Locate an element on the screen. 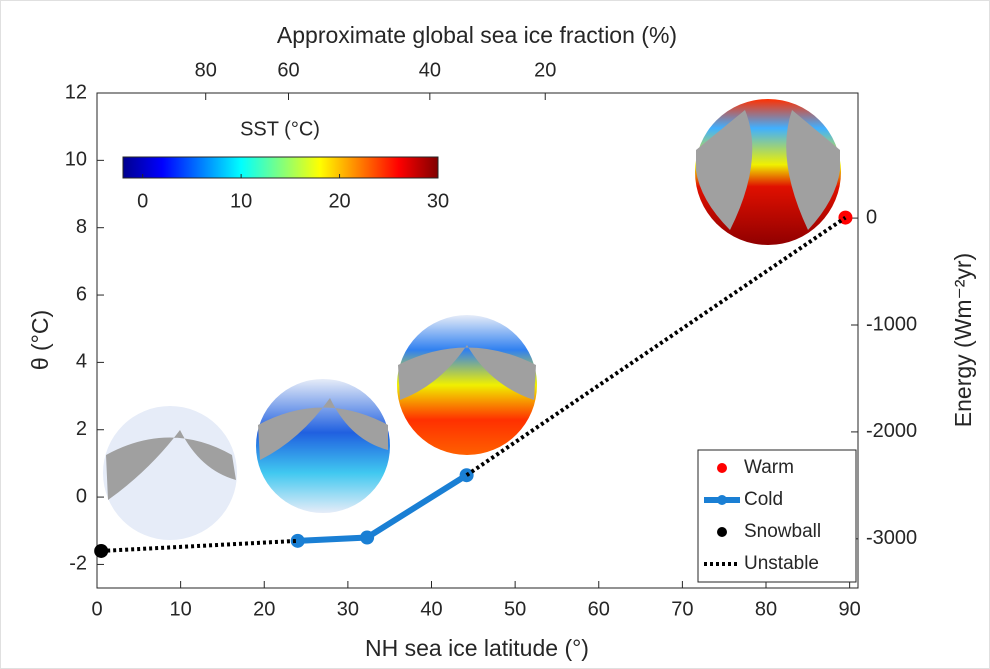 Image resolution: width=990 pixels, height=669 pixels. y-label: θ (°C) is located at coordinates (40, 340).